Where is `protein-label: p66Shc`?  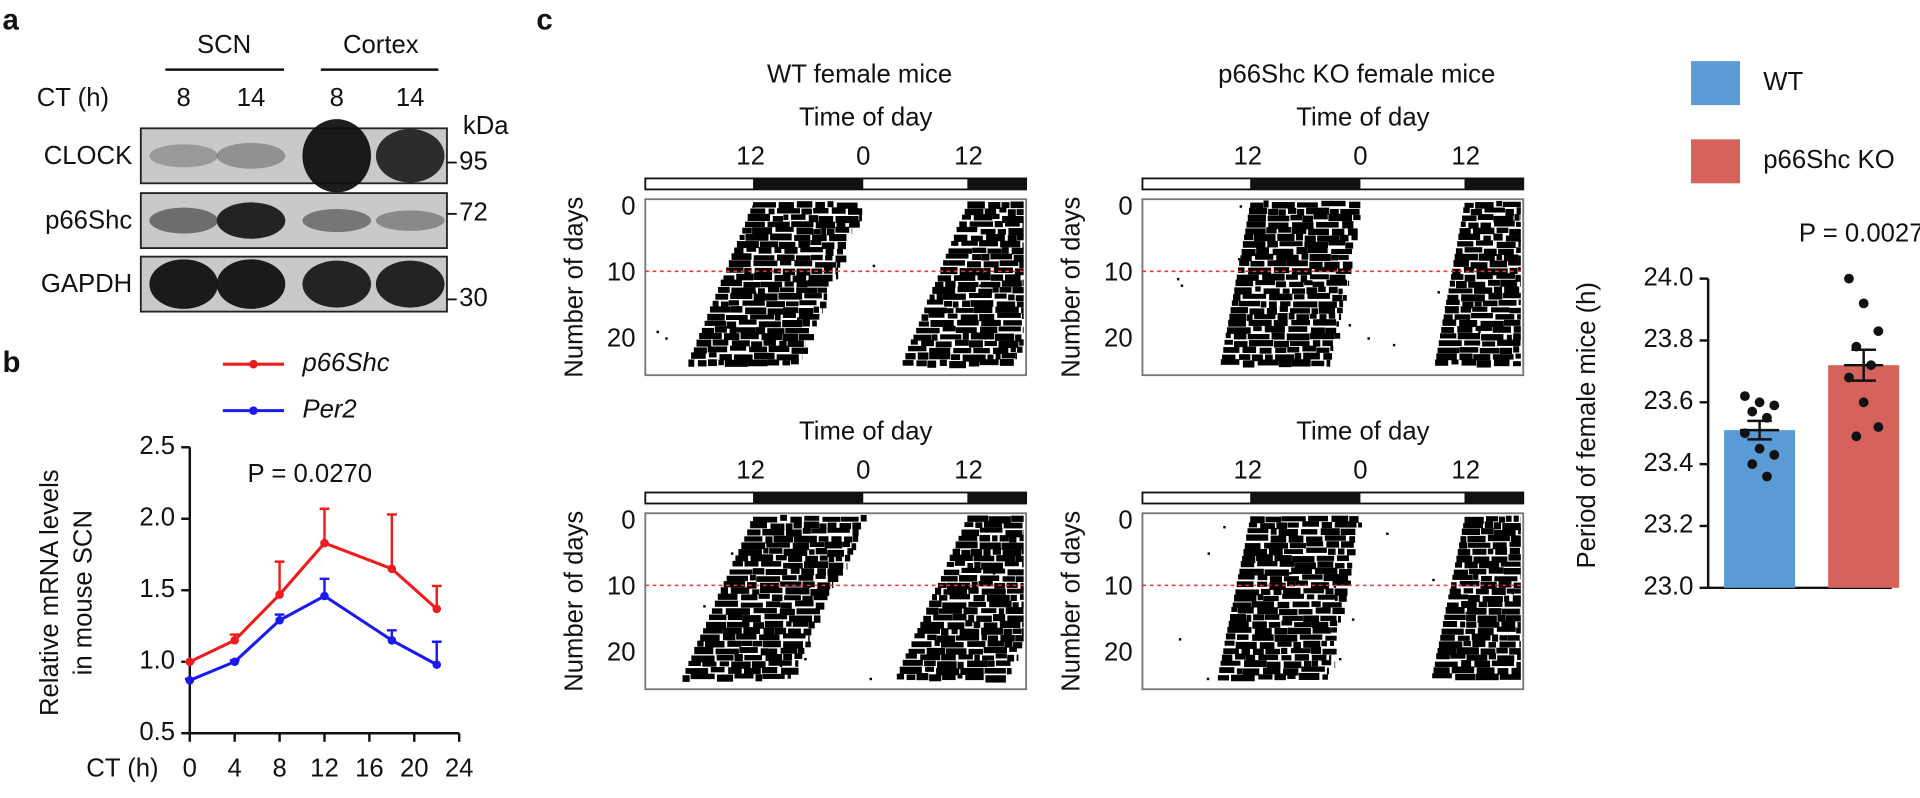 protein-label: p66Shc is located at coordinates (88, 221).